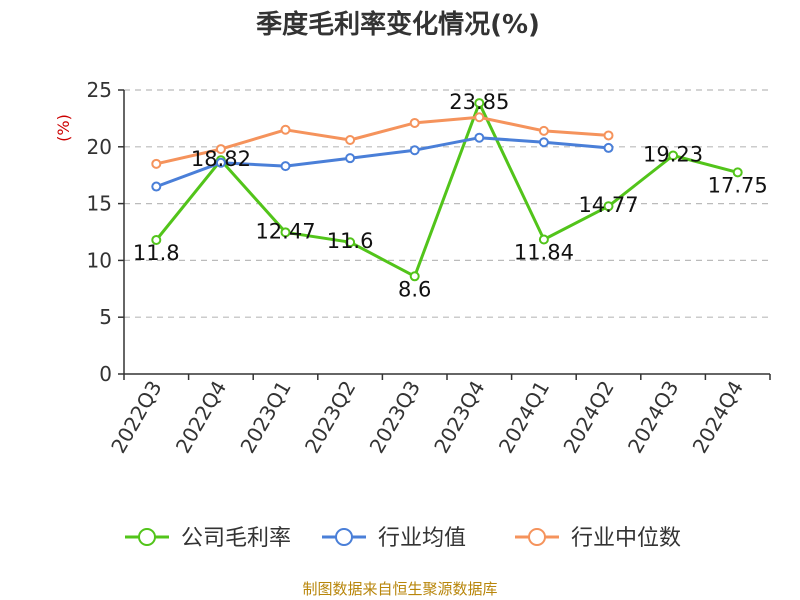  I want to click on x-tick-label: 2022Q3, so click(136, 417).